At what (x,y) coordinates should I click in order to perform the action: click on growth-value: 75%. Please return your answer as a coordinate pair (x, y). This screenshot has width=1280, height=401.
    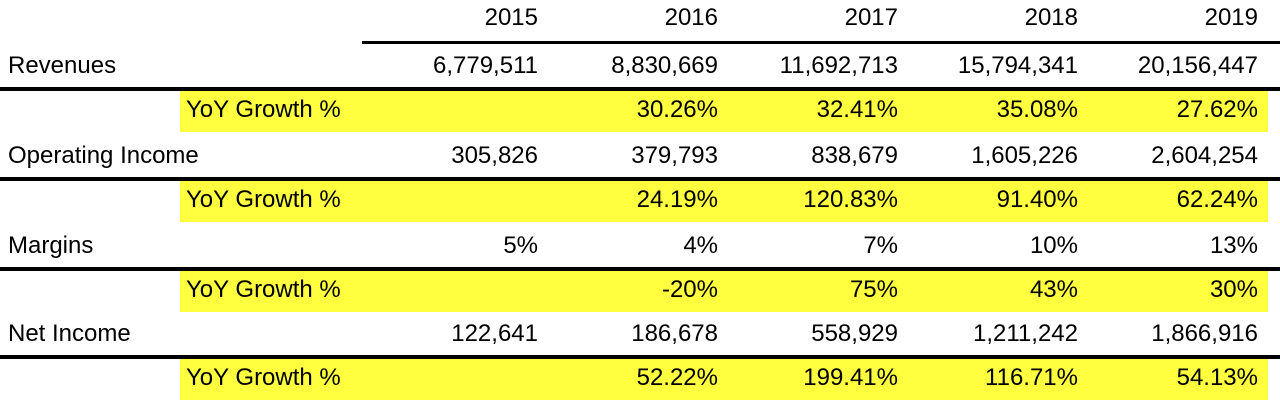
    Looking at the image, I should click on (873, 289).